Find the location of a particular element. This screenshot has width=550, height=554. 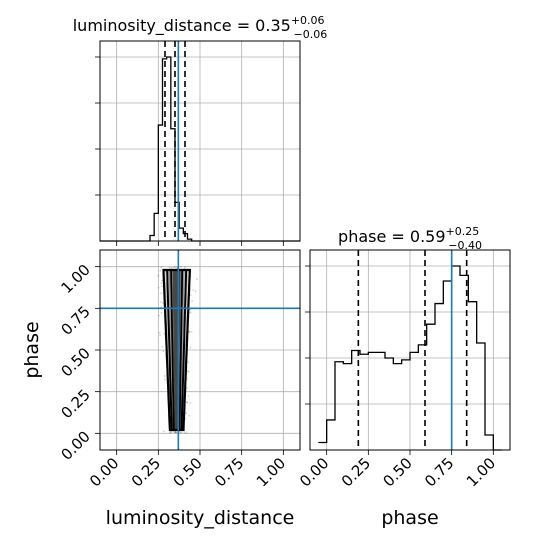

hist2-step-line is located at coordinates (410, 358).